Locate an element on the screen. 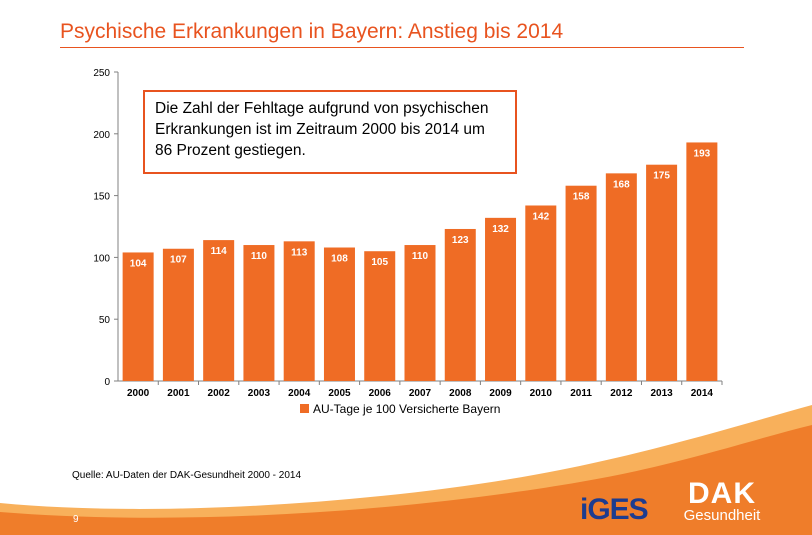 The height and width of the screenshot is (535, 812). y-tick-label: 100 is located at coordinates (101, 258).